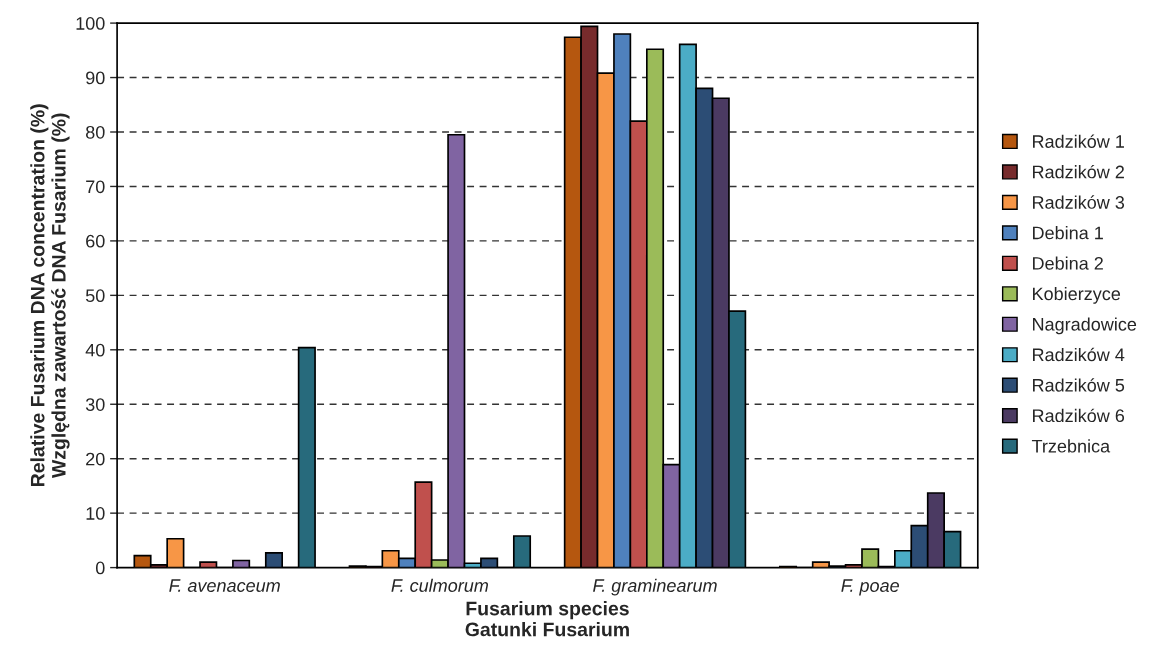  Describe the element at coordinates (1071, 446) in the screenshot. I see `legend-label: Trzebnica` at that location.